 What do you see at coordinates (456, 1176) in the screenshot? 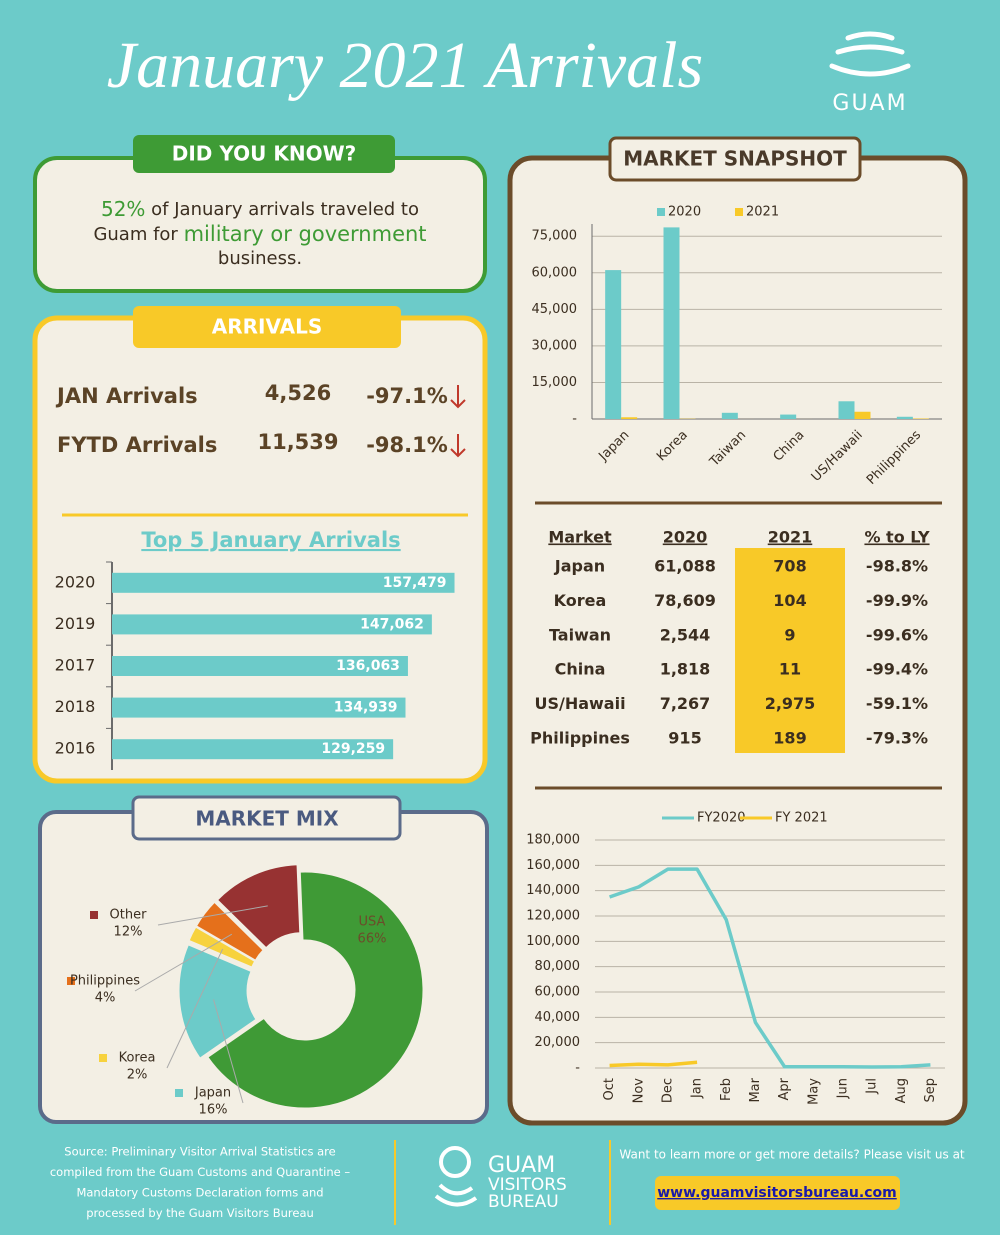
I see `gvb-logo-mark` at bounding box center [456, 1176].